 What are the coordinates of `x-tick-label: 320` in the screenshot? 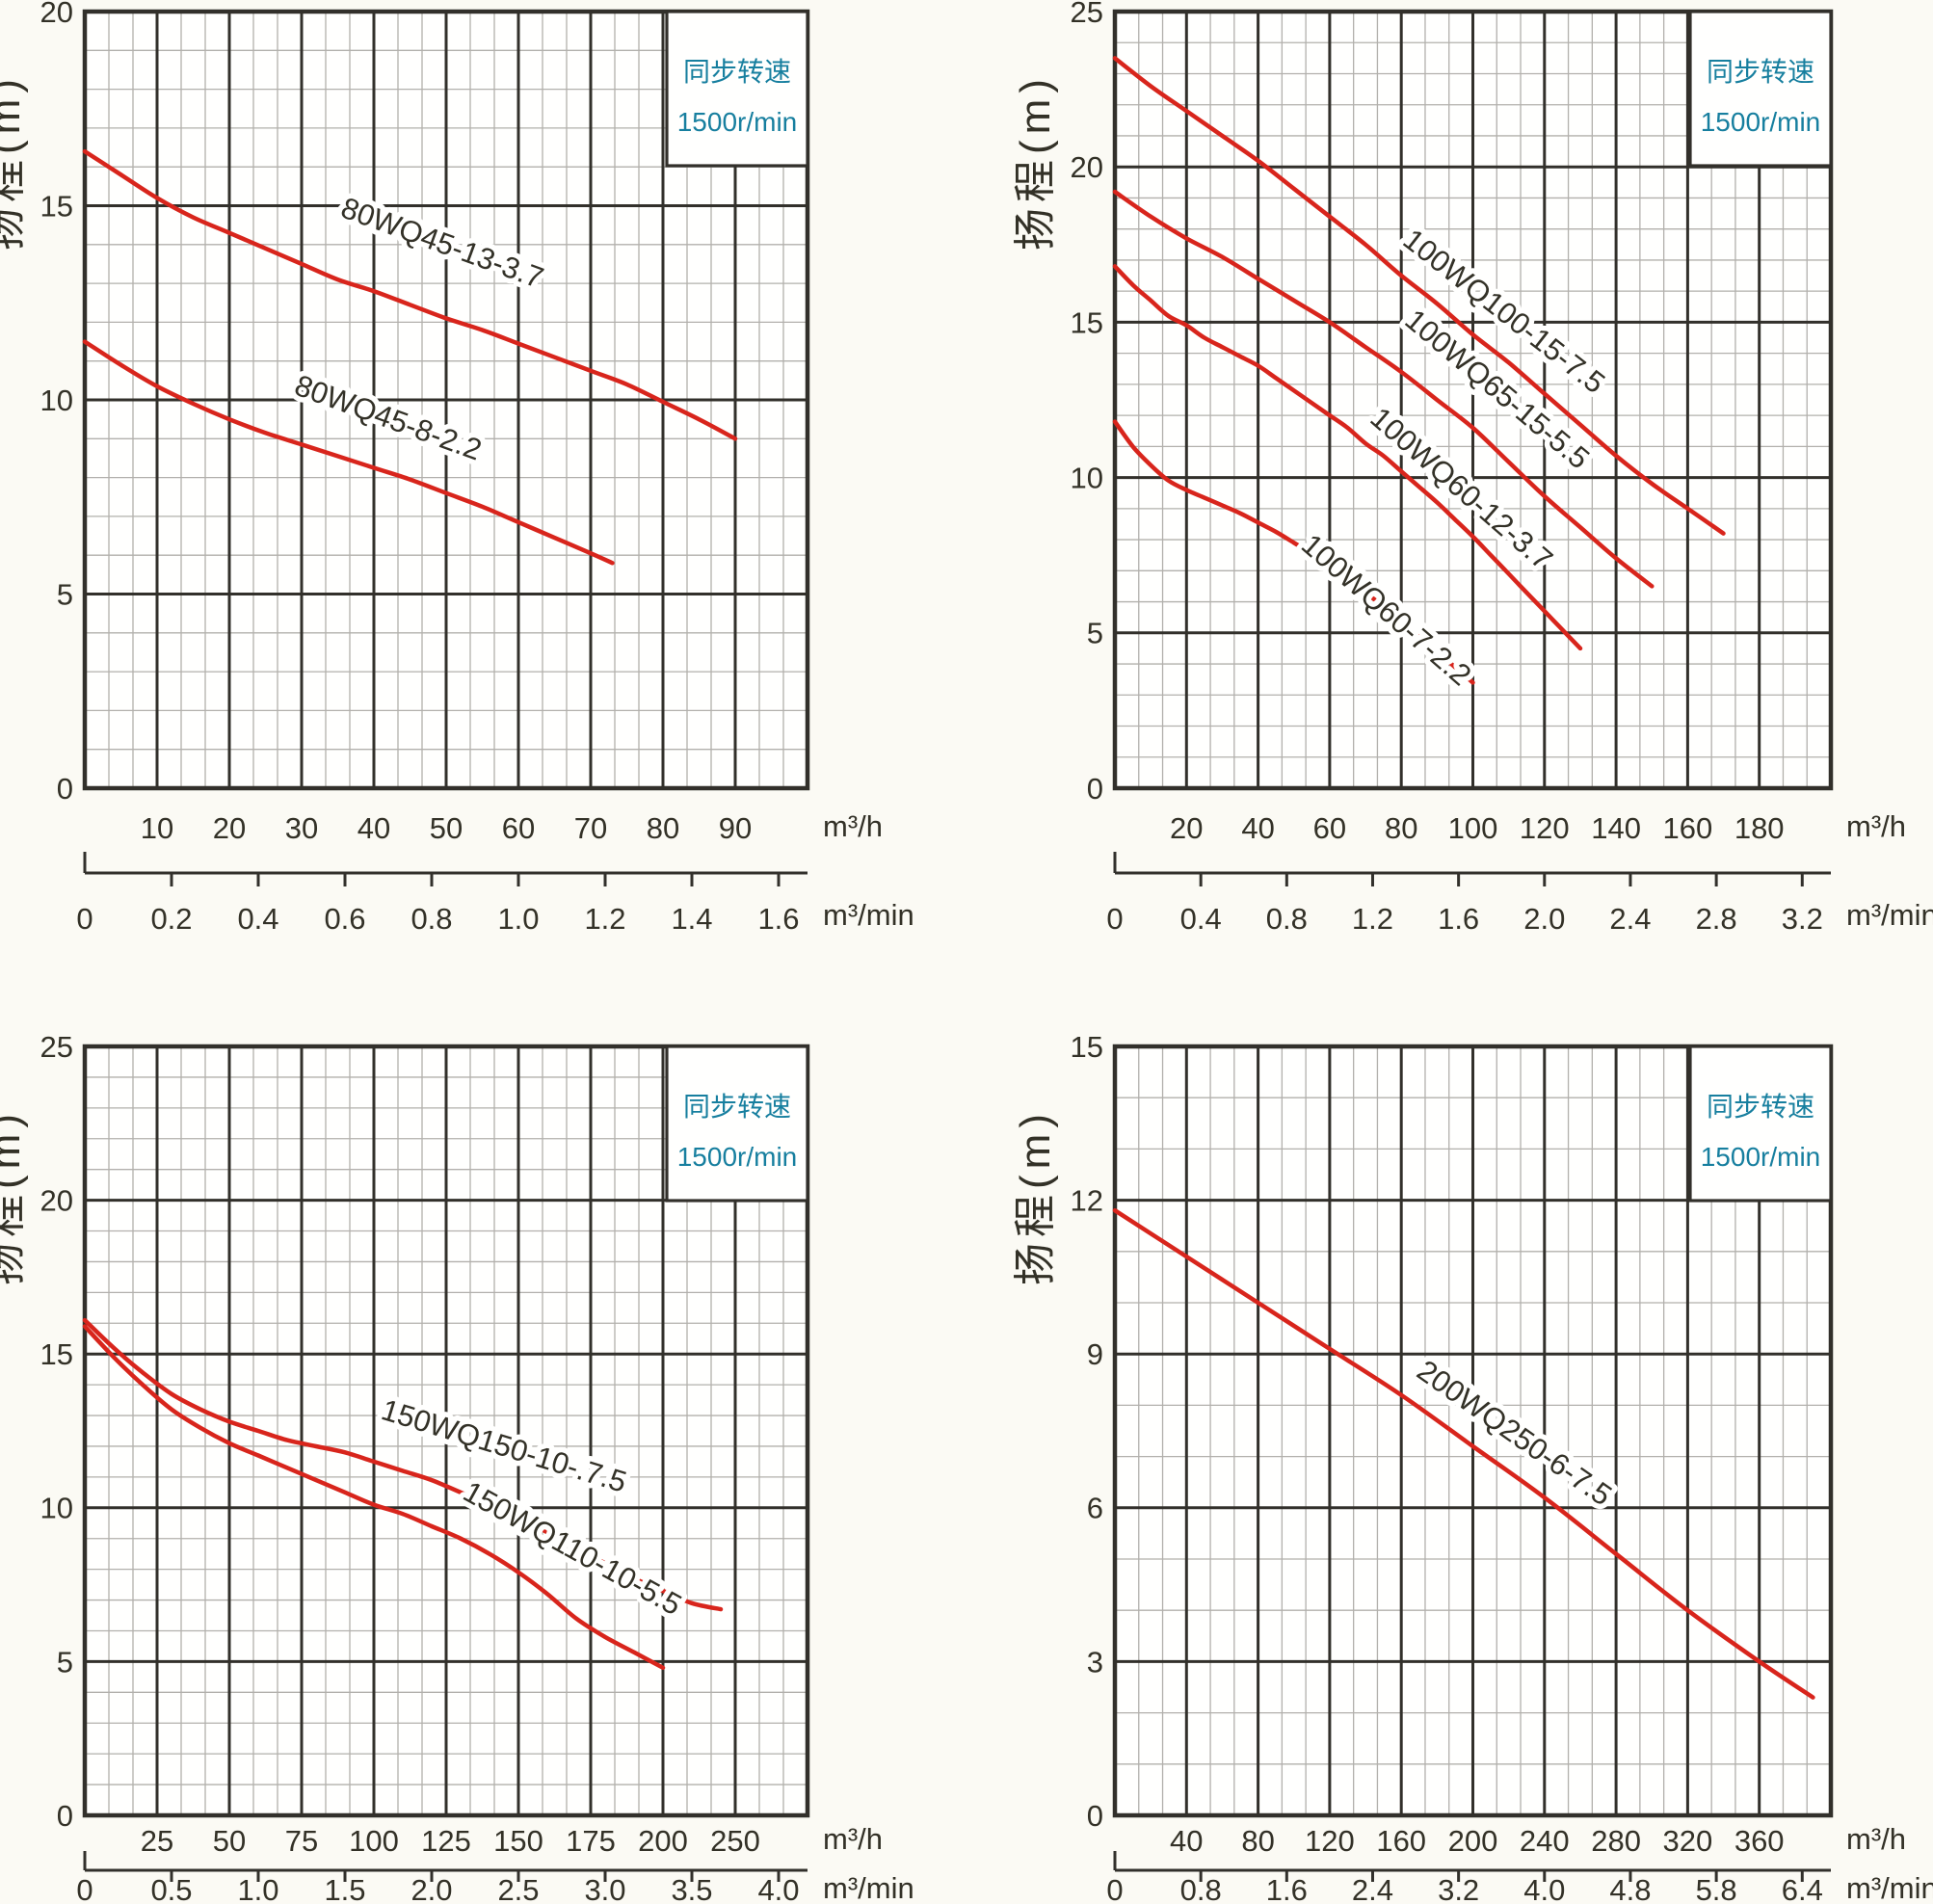 It's located at (1688, 1841).